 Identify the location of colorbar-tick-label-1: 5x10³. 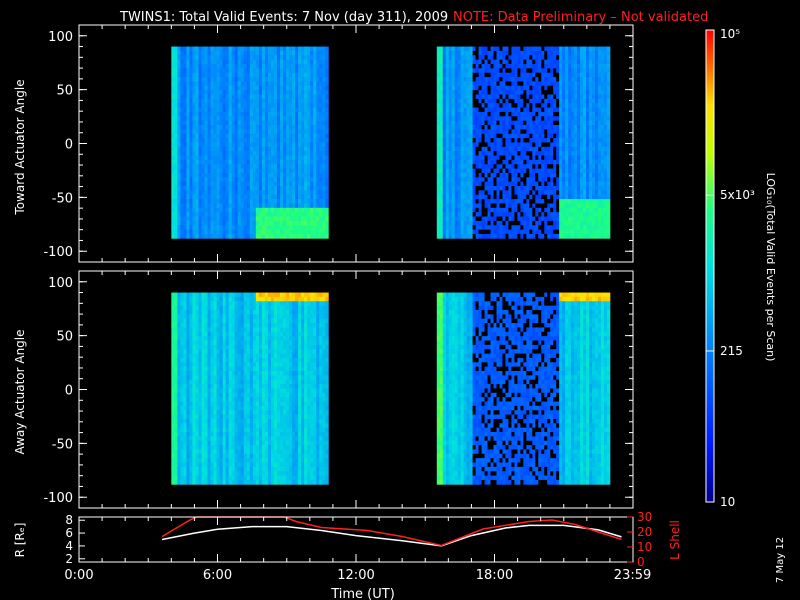
(737, 195).